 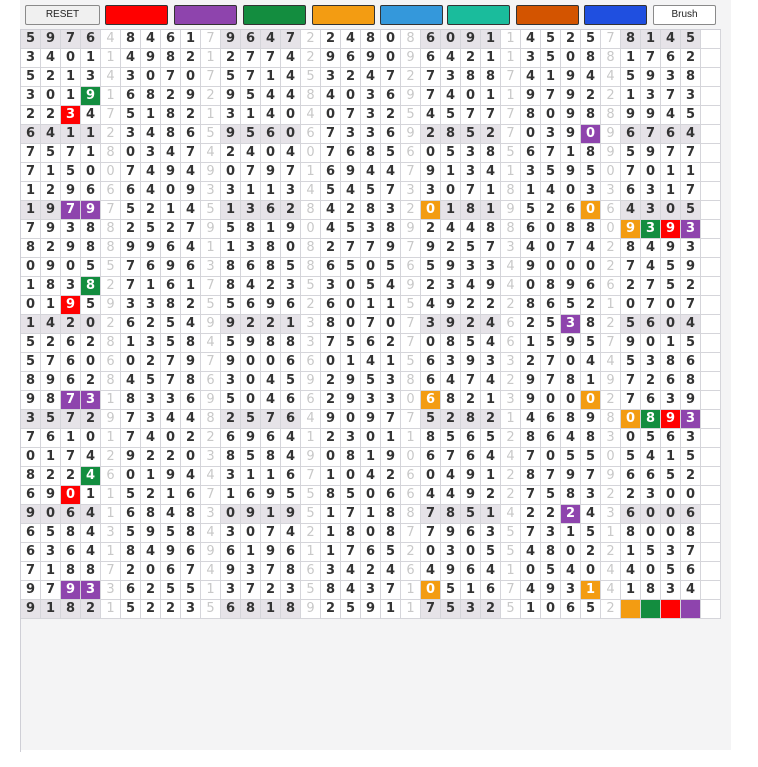 What do you see at coordinates (684, 15) in the screenshot?
I see `brush-button: Brush` at bounding box center [684, 15].